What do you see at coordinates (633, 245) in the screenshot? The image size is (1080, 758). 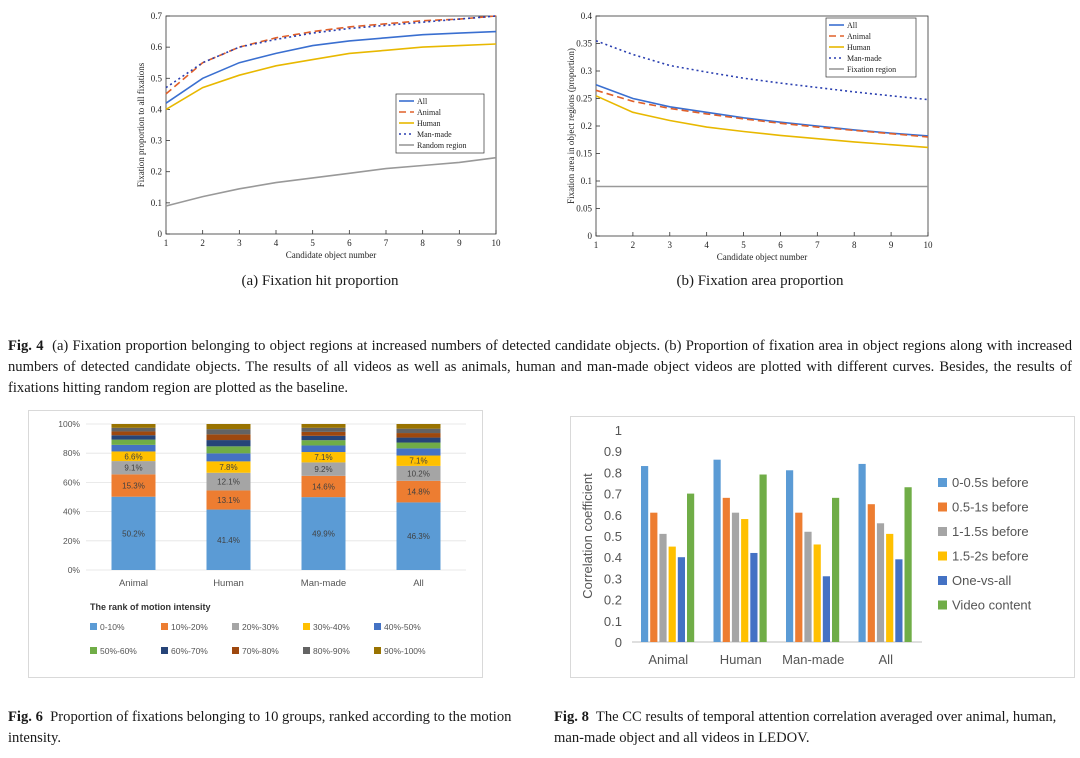 I see `x-tick-label: 2` at bounding box center [633, 245].